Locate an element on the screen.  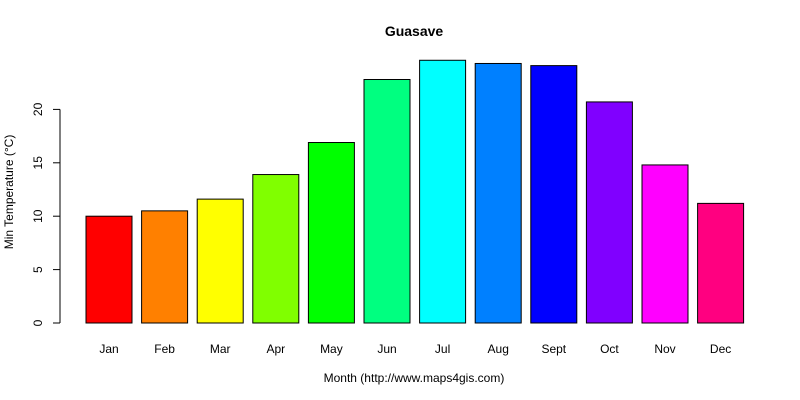
x-tick-label: Jan is located at coordinates (108, 349).